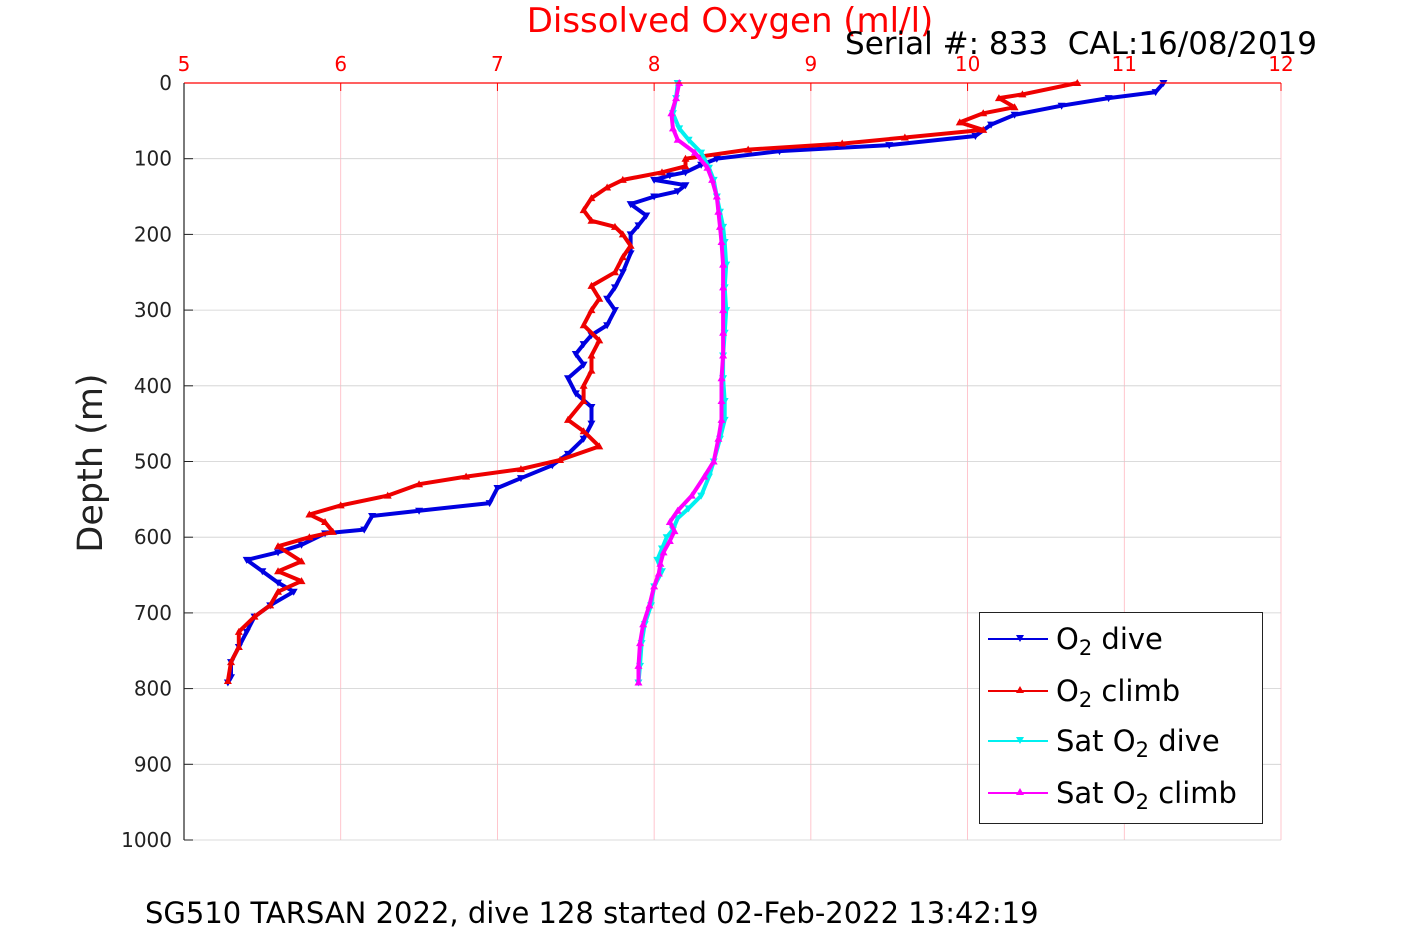 The width and height of the screenshot is (1417, 945). I want to click on legend-swatch-o2-climb, so click(1018, 689).